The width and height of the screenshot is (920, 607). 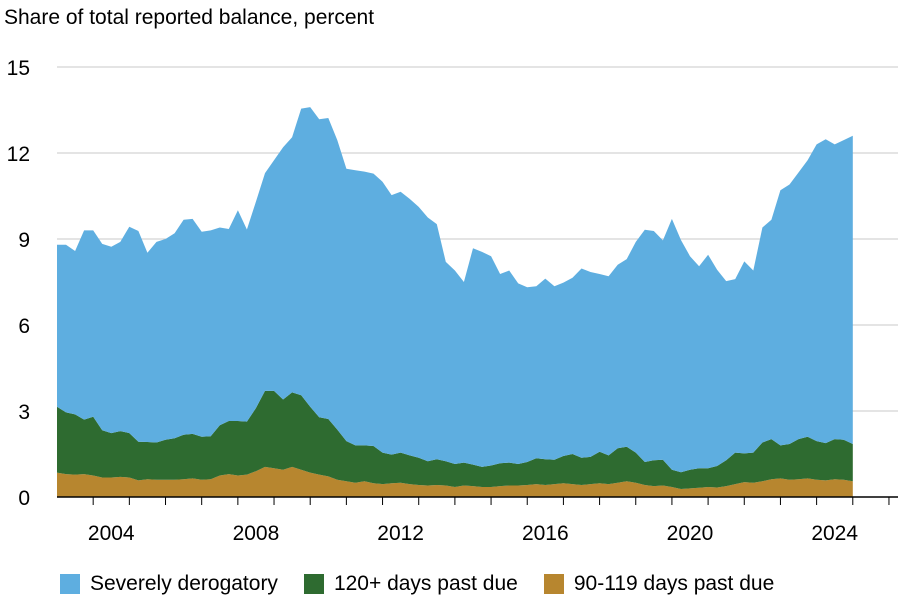 I want to click on legend-item-severely-derogatory: Severely derogatory, so click(x=169, y=584).